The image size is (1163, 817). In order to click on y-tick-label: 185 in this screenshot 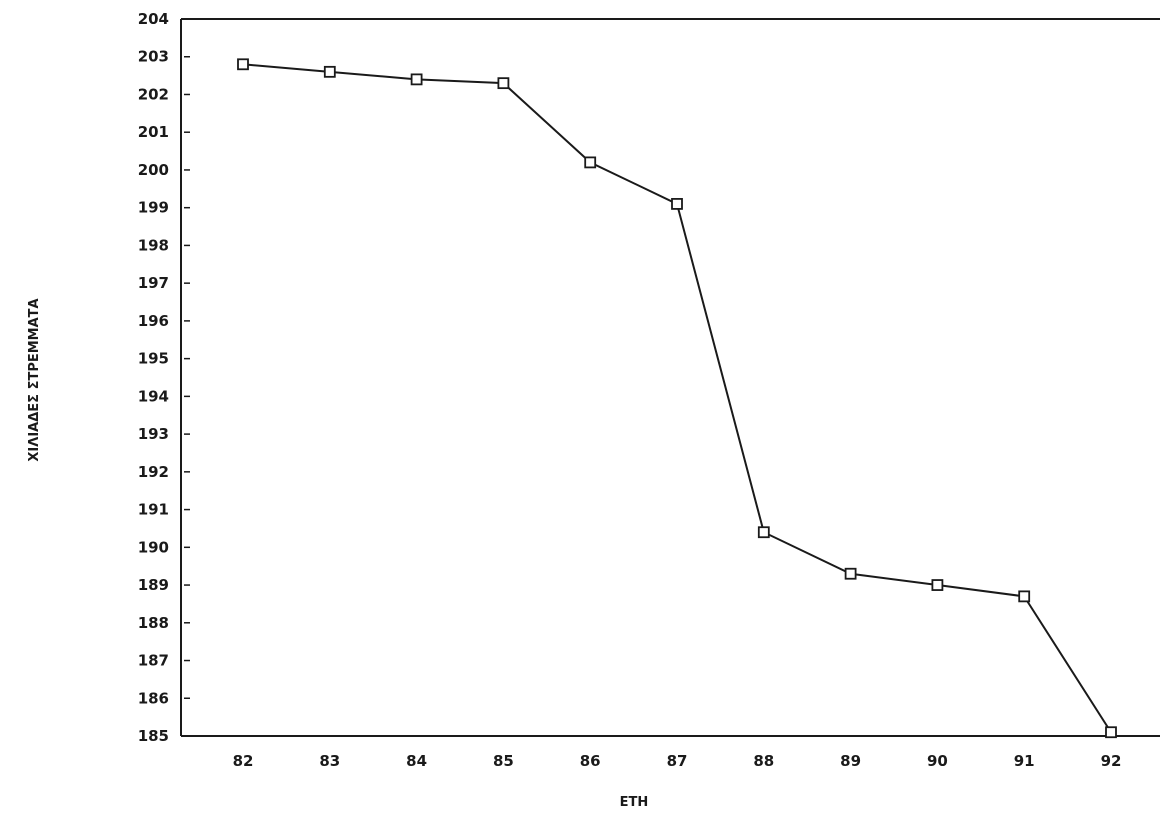, I will do `click(153, 736)`.